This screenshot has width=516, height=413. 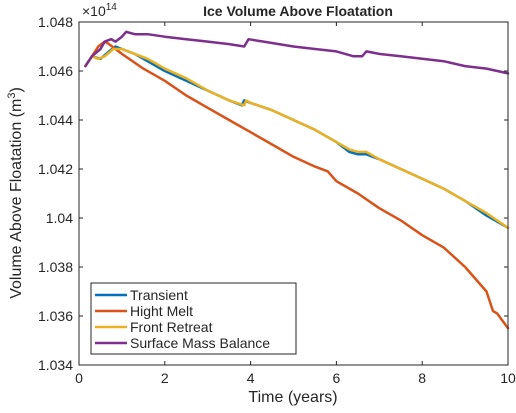 What do you see at coordinates (292, 397) in the screenshot?
I see `x-axis-label: Time (years)` at bounding box center [292, 397].